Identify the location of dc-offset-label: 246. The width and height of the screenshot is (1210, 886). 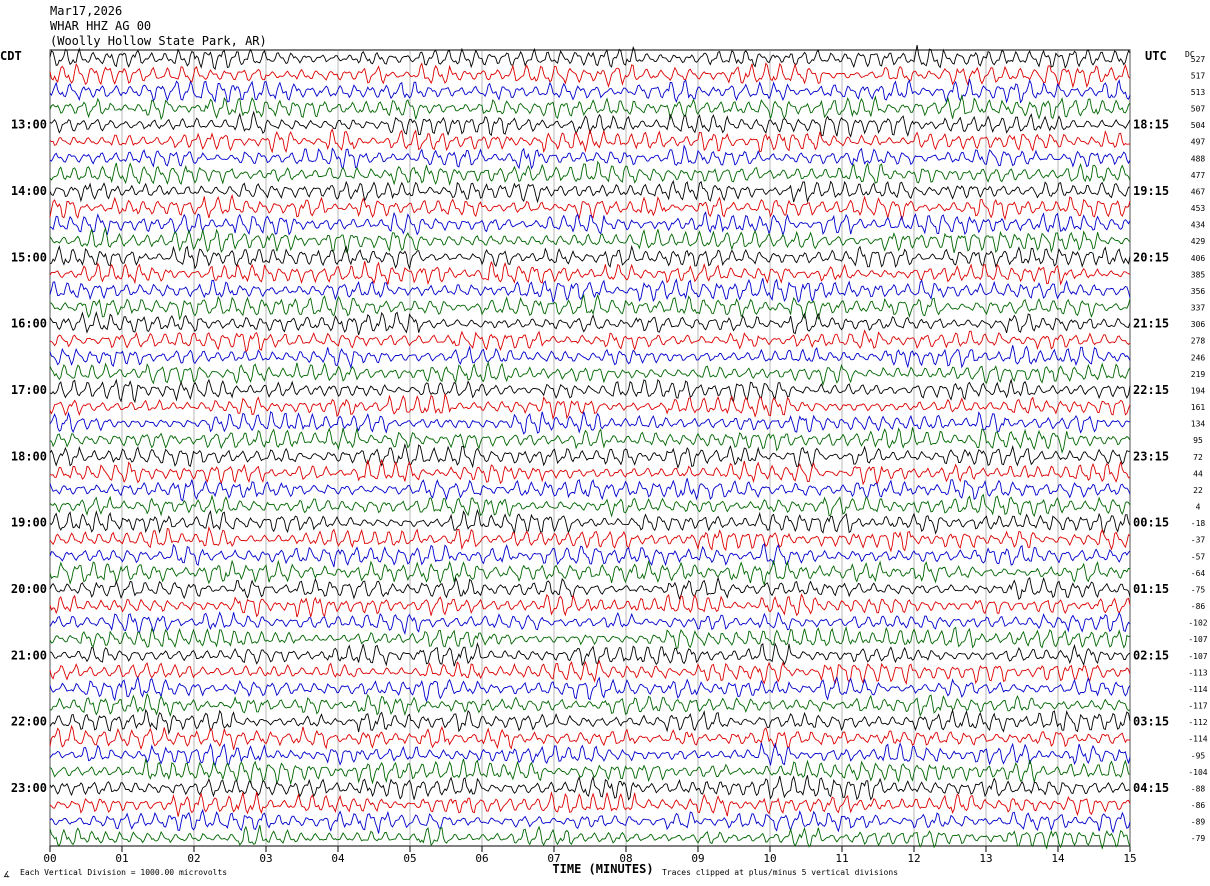
(1198, 357).